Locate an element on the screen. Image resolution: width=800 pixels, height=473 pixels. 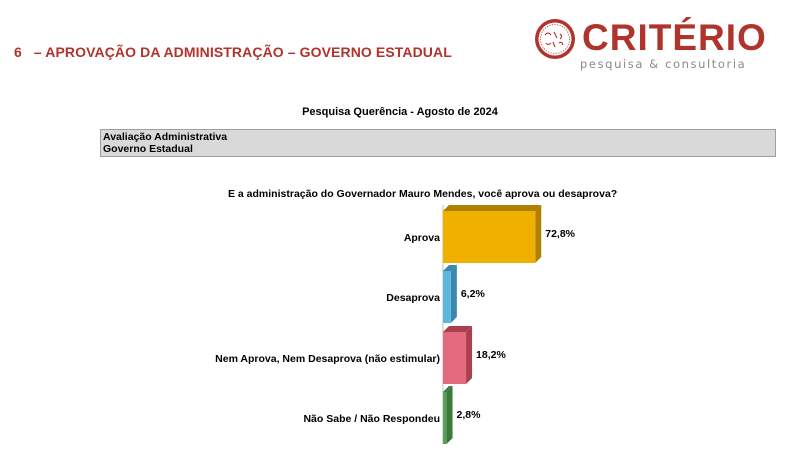
value-label: 18,2% is located at coordinates (491, 355).